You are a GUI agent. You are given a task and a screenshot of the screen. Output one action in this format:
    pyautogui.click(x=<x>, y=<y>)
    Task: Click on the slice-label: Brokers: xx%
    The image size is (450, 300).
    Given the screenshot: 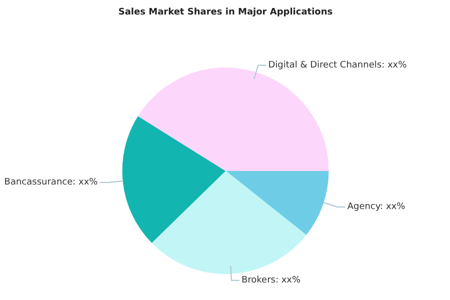 What is the action you would take?
    pyautogui.click(x=271, y=280)
    